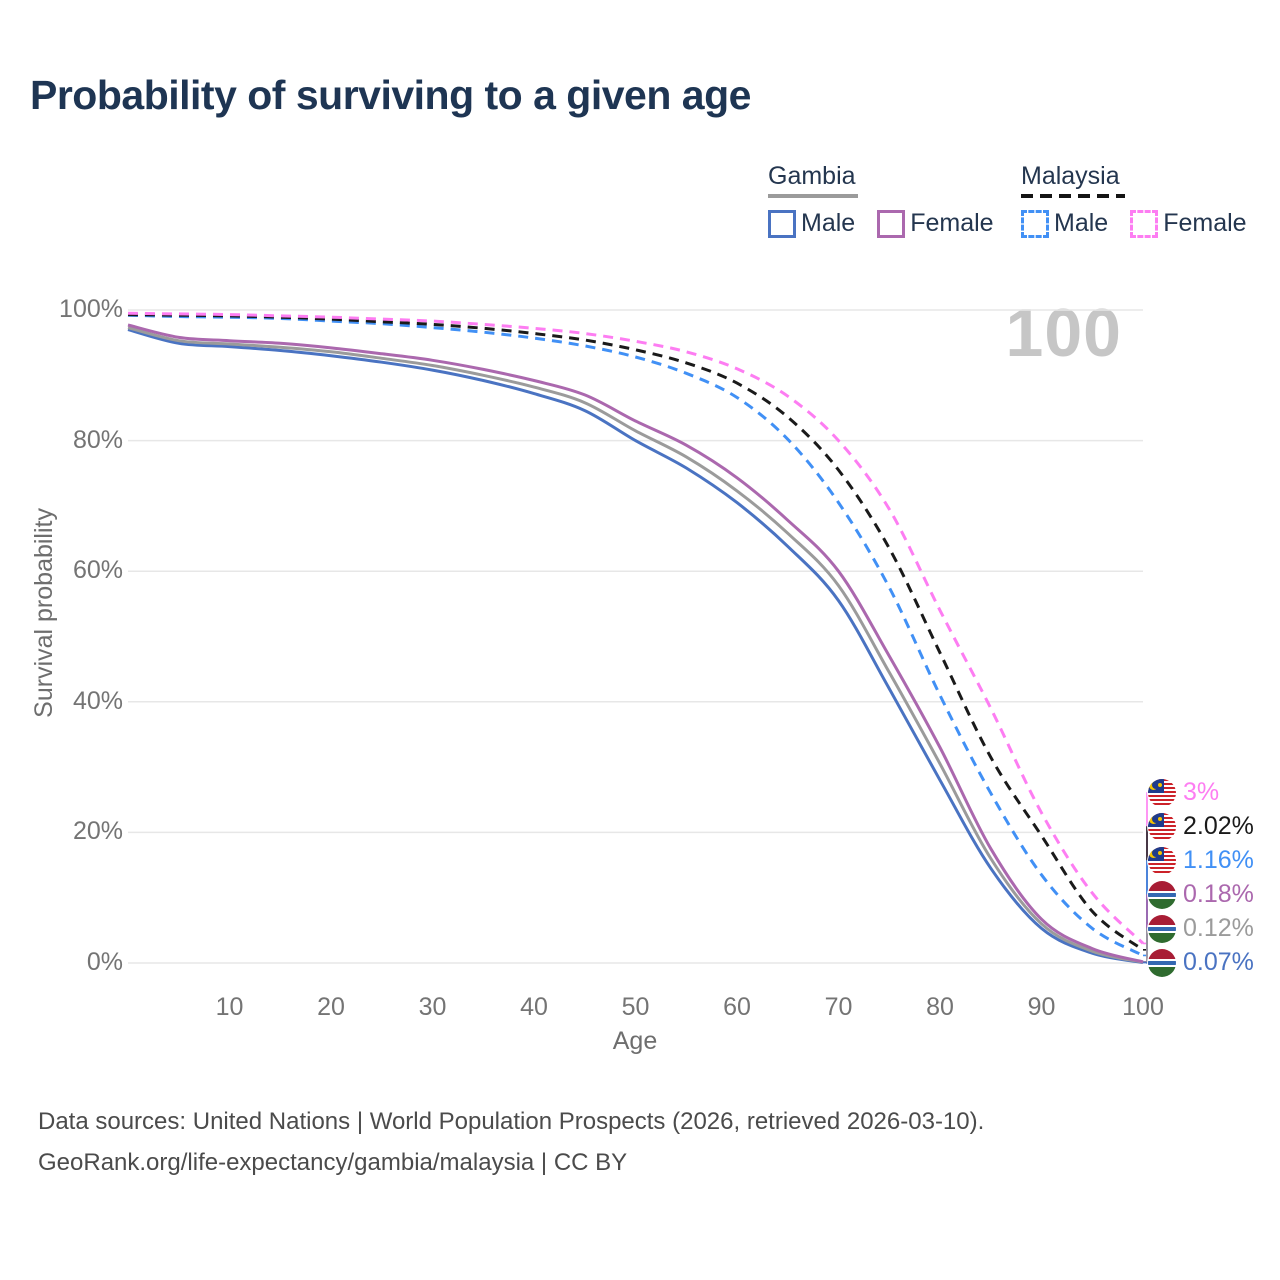  I want to click on xtick-50: 50, so click(635, 1007).